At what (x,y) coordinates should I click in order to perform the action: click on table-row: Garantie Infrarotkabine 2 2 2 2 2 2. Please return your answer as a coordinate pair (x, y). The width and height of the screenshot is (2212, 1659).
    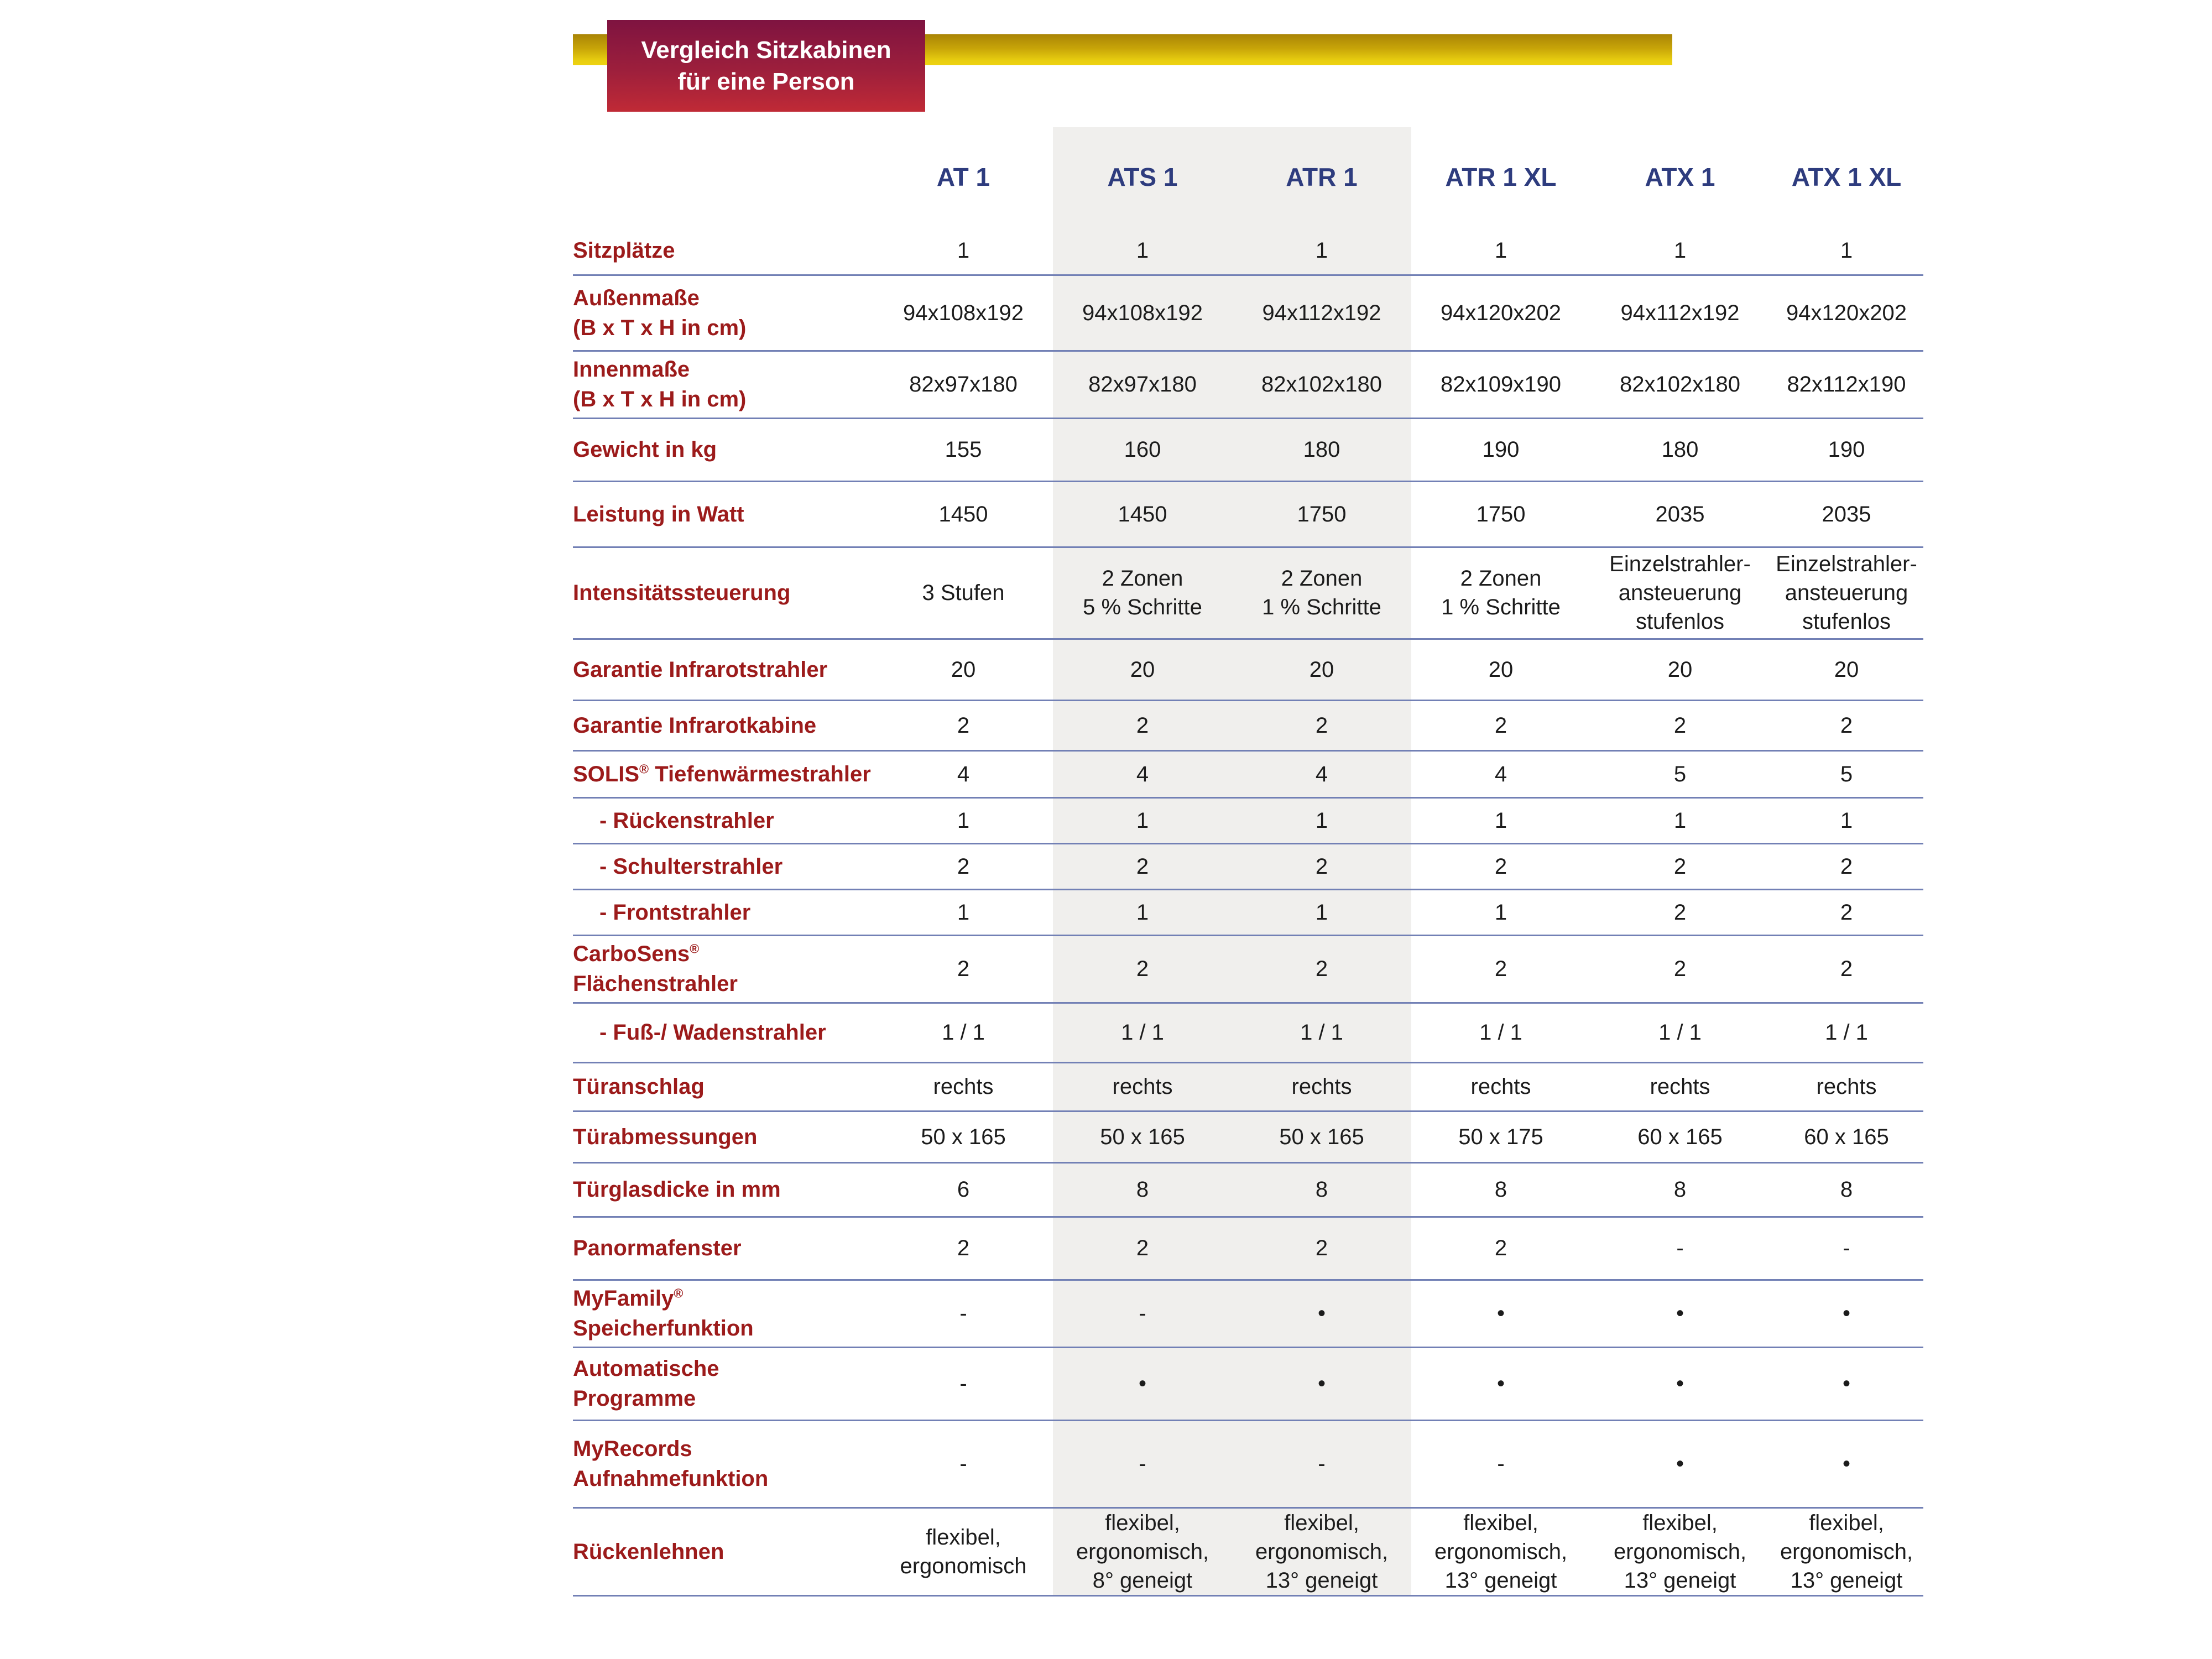
    Looking at the image, I should click on (1248, 726).